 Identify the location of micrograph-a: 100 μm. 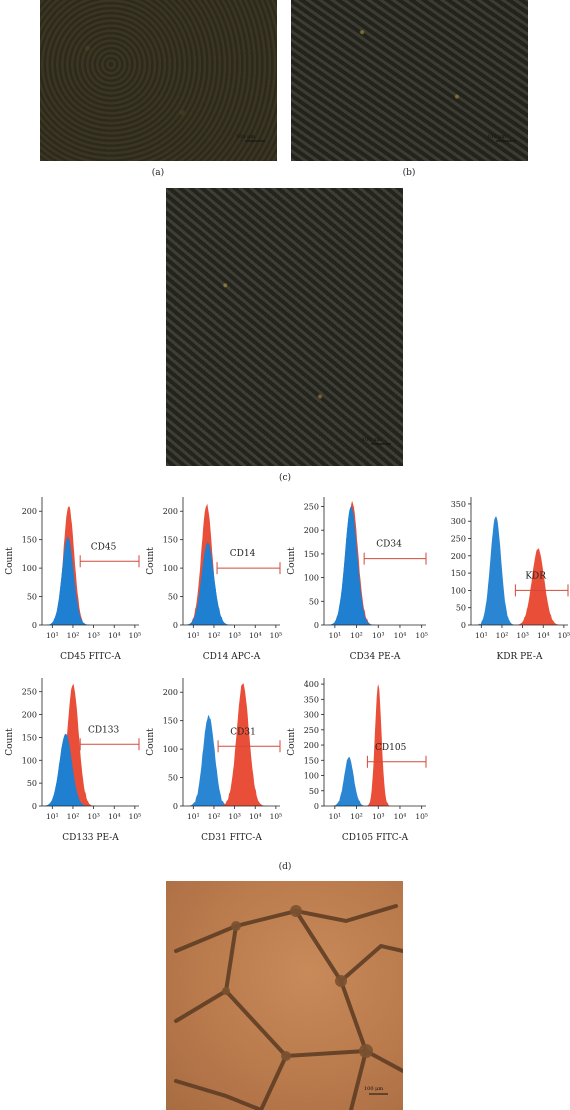
(158, 80).